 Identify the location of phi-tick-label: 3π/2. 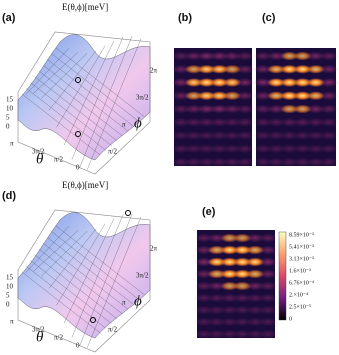
(142, 276).